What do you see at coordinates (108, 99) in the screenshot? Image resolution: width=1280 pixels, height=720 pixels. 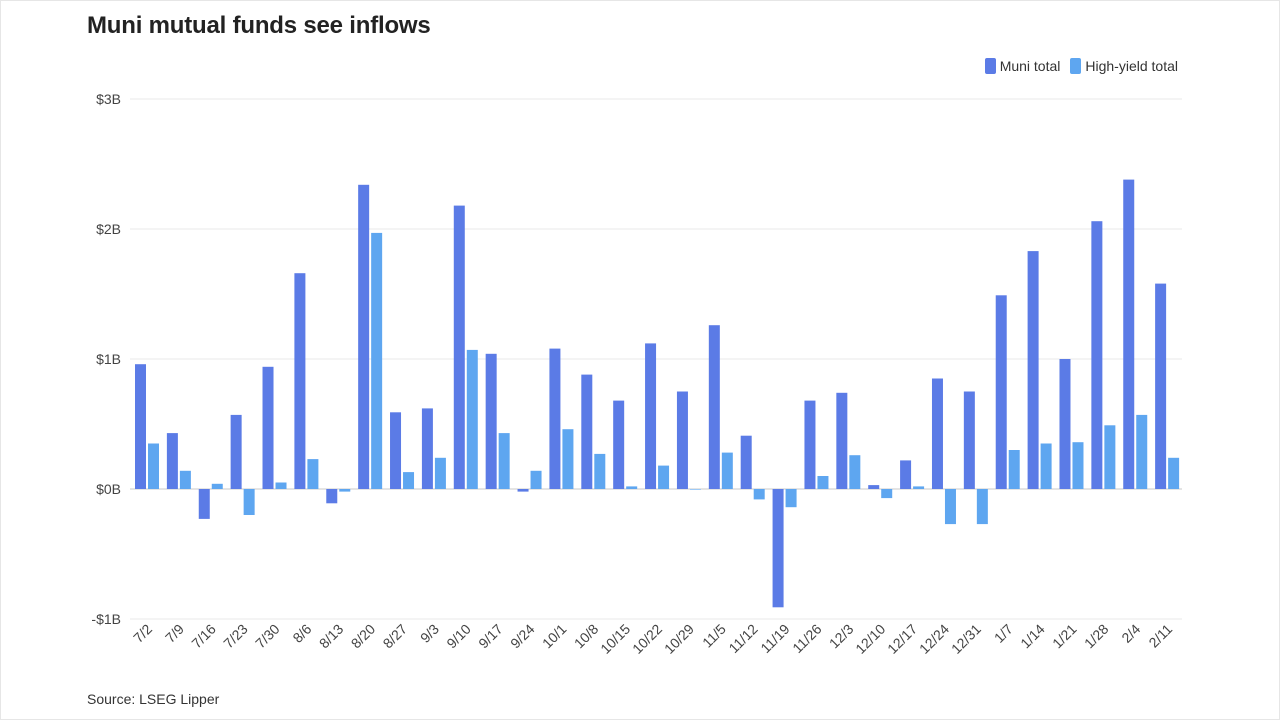 I see `y-tick-label: $3B` at bounding box center [108, 99].